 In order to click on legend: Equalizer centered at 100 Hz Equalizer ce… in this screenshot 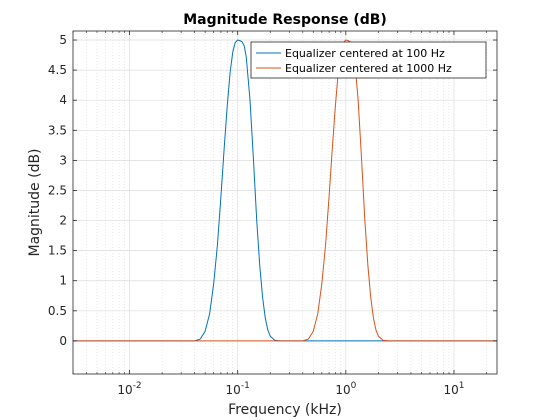, I will do `click(368, 60)`.